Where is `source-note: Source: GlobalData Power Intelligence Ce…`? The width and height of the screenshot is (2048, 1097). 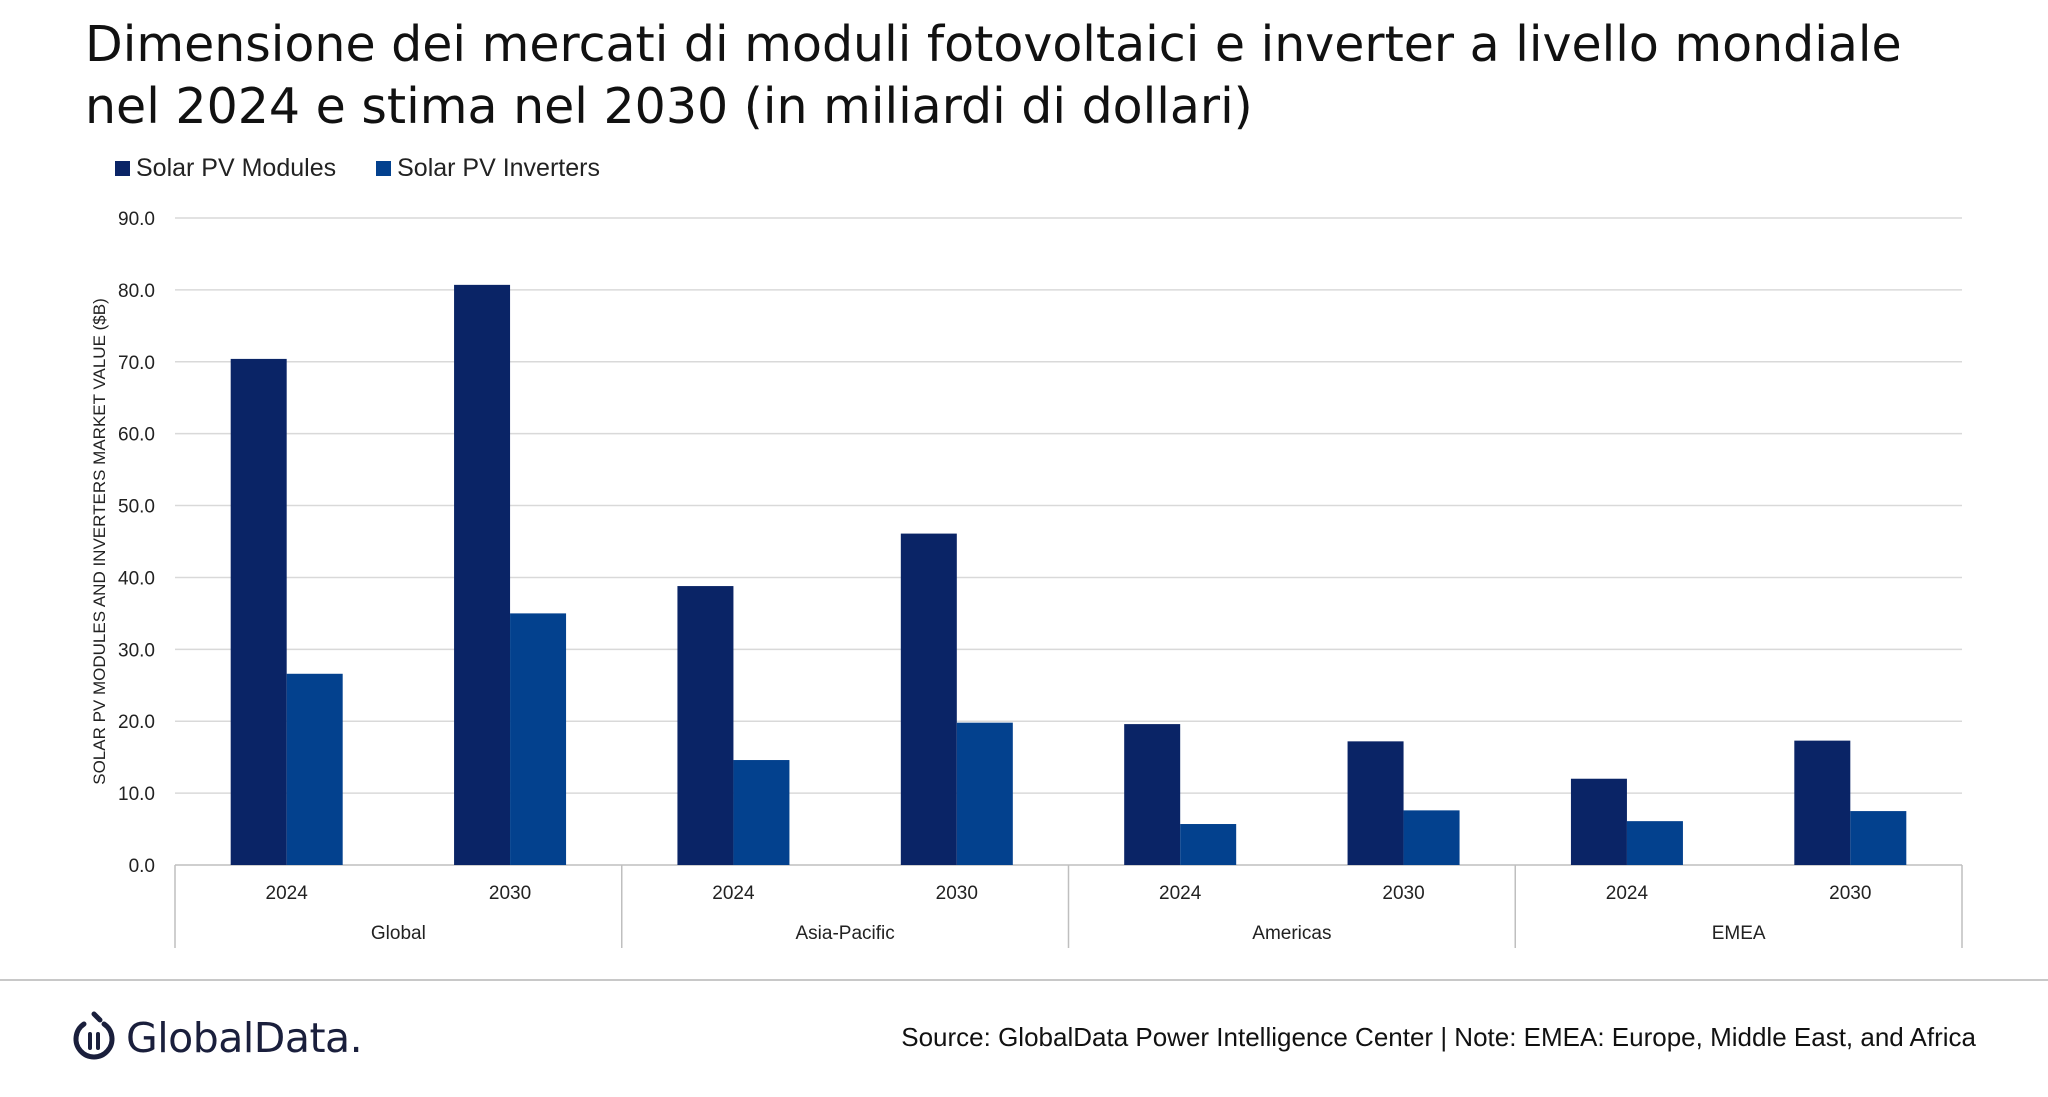 source-note: Source: GlobalData Power Intelligence Ce… is located at coordinates (1438, 1037).